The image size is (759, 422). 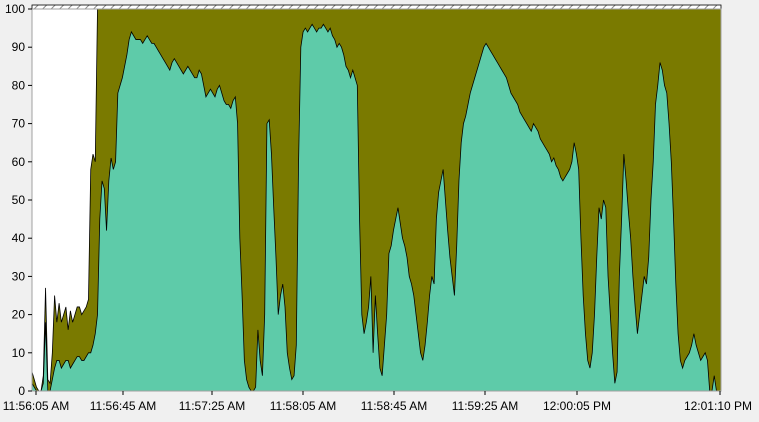 I want to click on y-tick-label: 0, so click(x=21, y=391).